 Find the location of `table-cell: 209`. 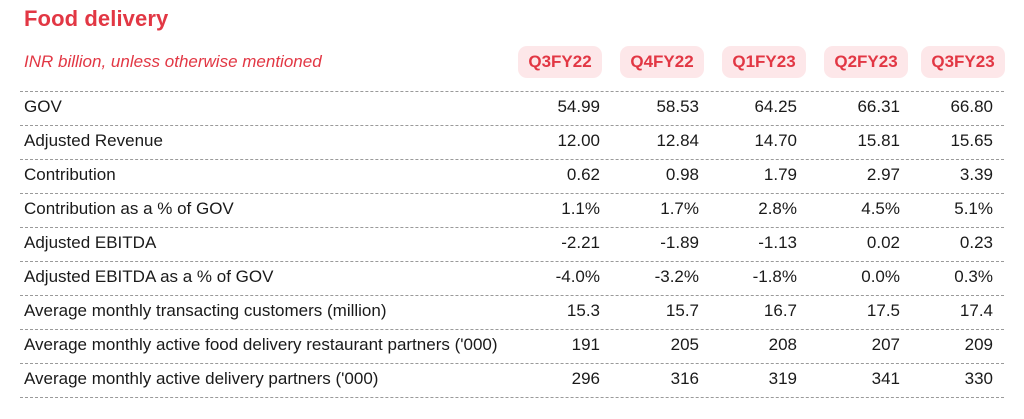

table-cell: 209 is located at coordinates (978, 344).